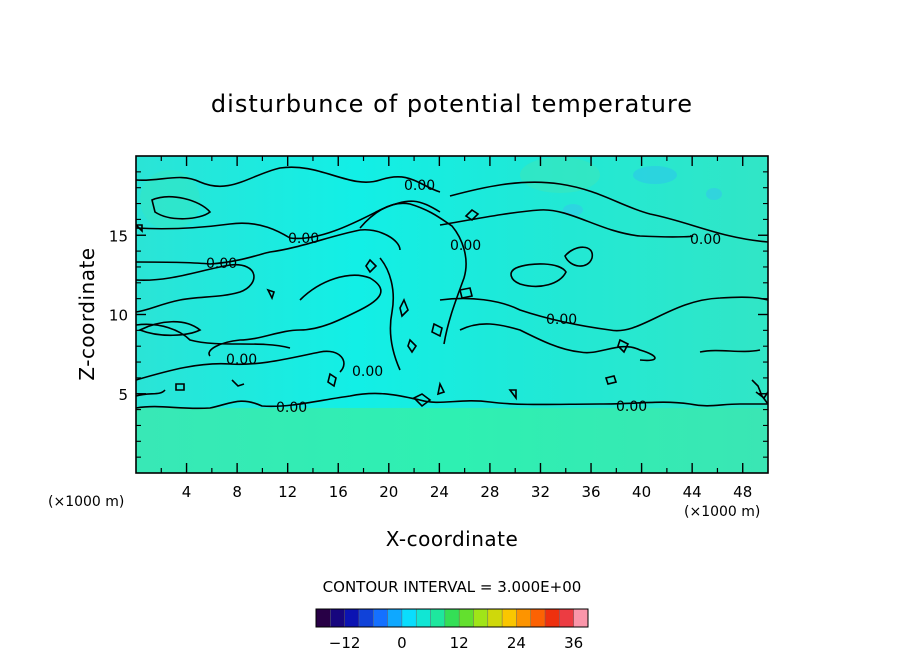 This screenshot has width=904, height=654. Describe the element at coordinates (287, 492) in the screenshot. I see `x-tick-label: 12` at that location.